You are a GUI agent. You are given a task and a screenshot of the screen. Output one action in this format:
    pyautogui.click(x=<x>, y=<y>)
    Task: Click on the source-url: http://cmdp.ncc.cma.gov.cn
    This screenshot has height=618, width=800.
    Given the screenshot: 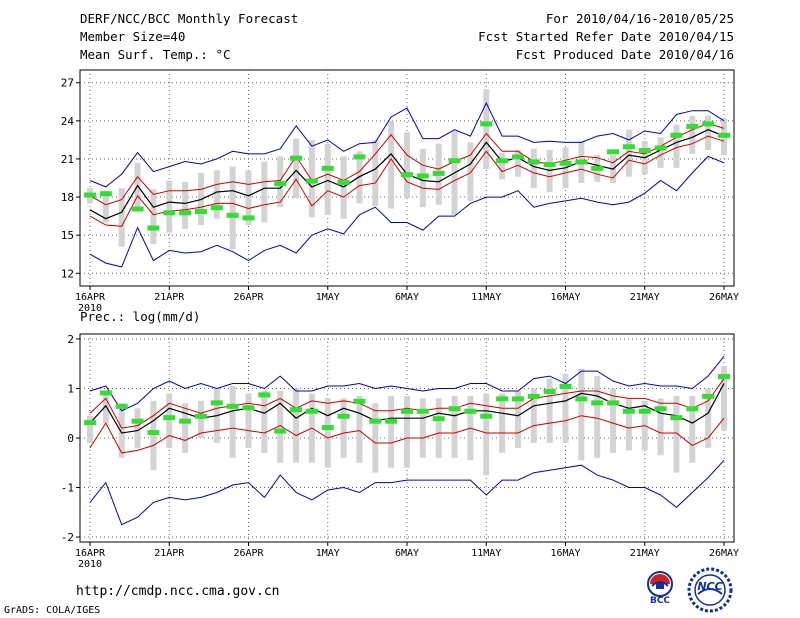 What is the action you would take?
    pyautogui.click(x=178, y=591)
    